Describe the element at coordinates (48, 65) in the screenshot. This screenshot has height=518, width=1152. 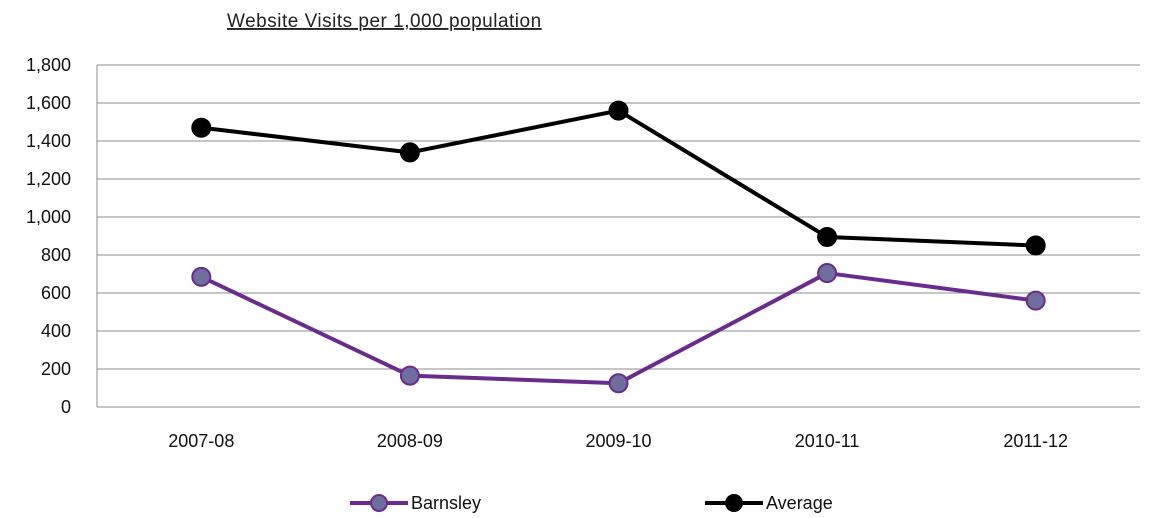
I see `y-tick-label: 1,800` at that location.